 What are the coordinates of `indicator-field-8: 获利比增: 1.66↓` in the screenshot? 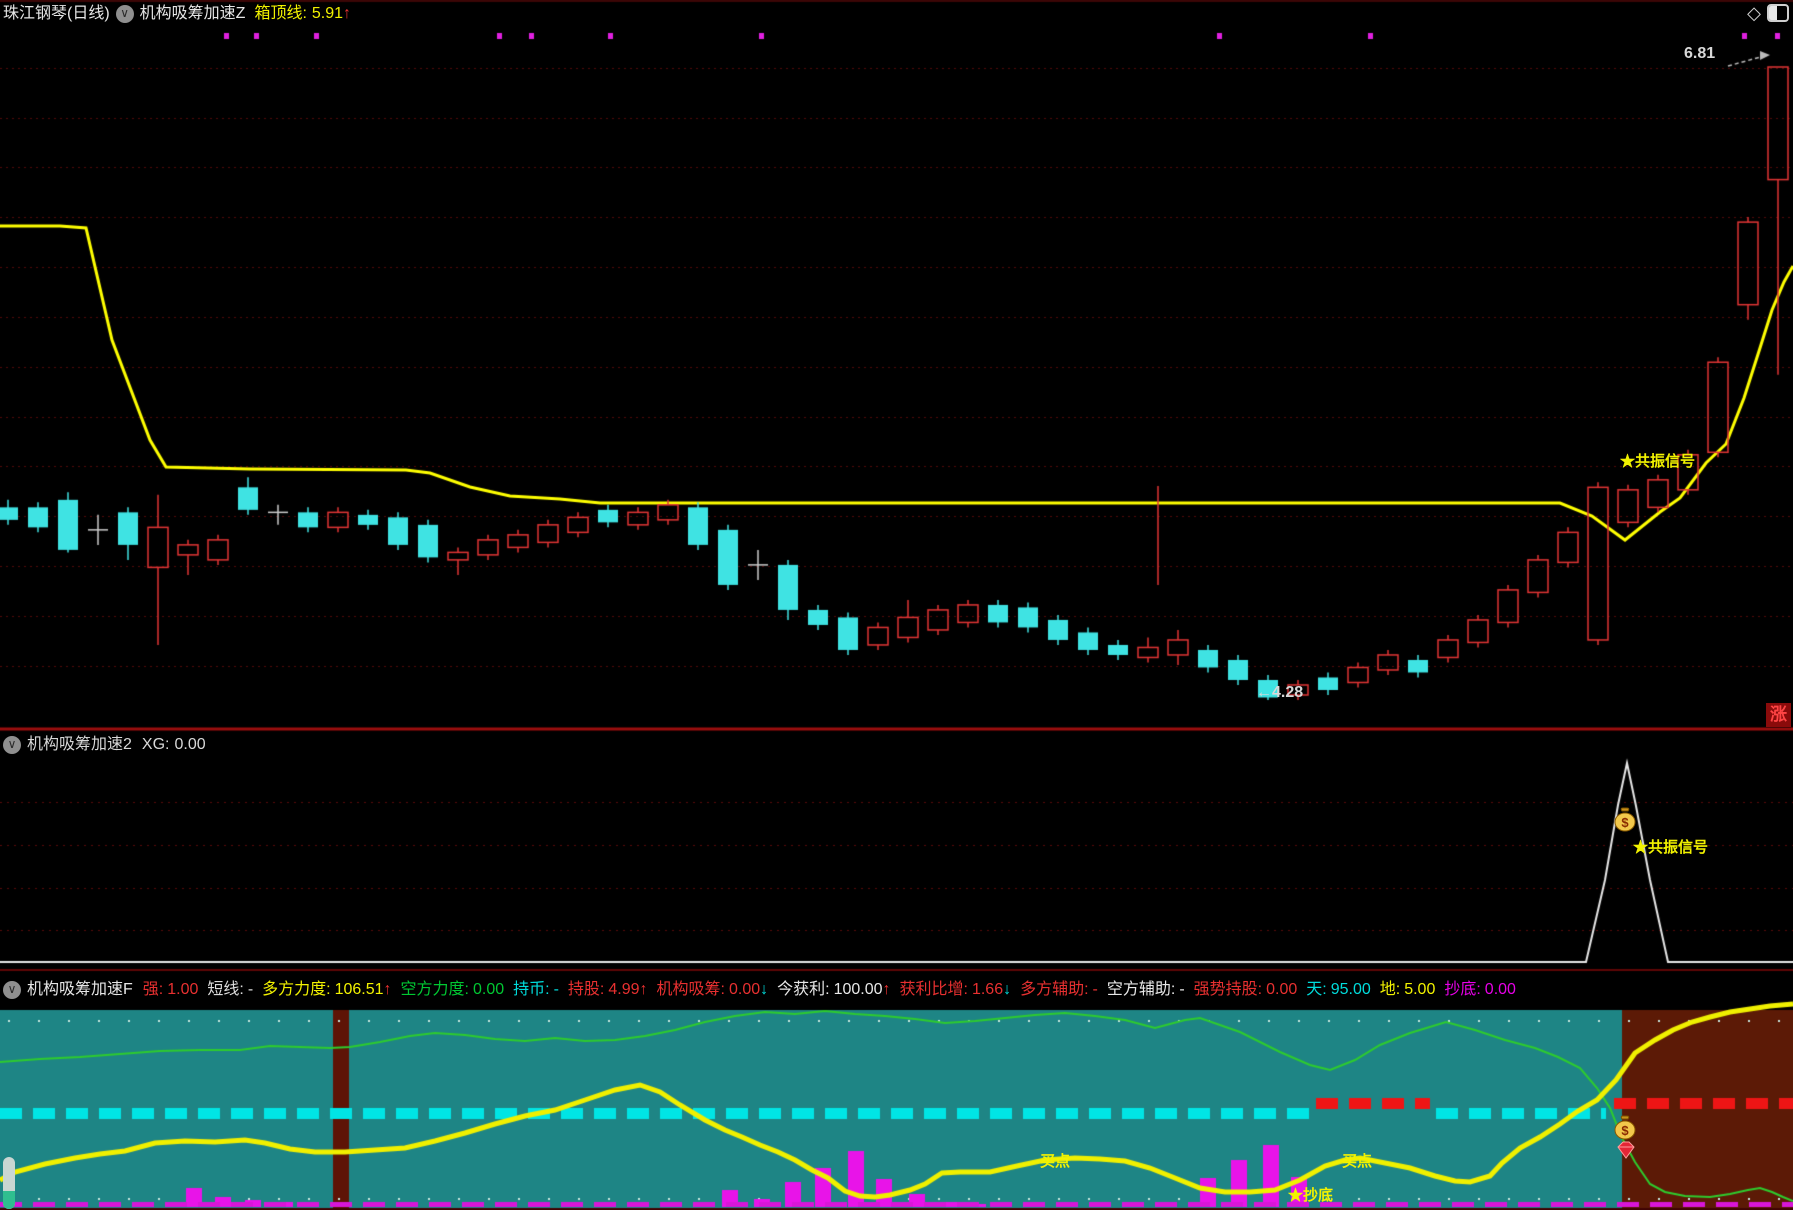 It's located at (955, 989).